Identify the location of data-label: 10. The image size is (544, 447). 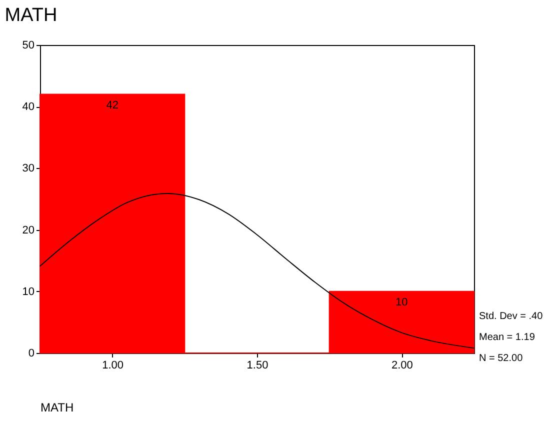
(402, 302).